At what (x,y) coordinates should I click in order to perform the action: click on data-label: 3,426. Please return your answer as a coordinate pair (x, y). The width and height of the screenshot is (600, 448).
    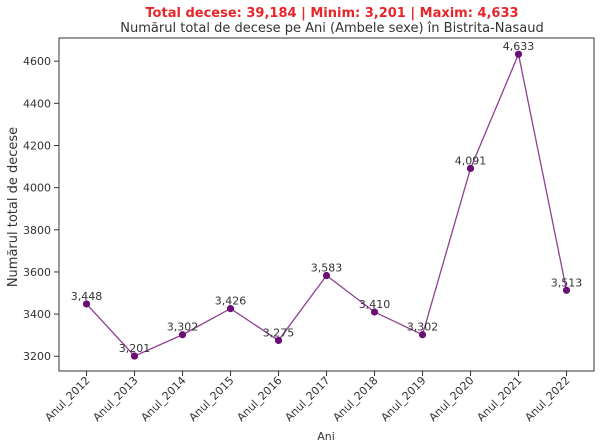
    Looking at the image, I should click on (231, 301).